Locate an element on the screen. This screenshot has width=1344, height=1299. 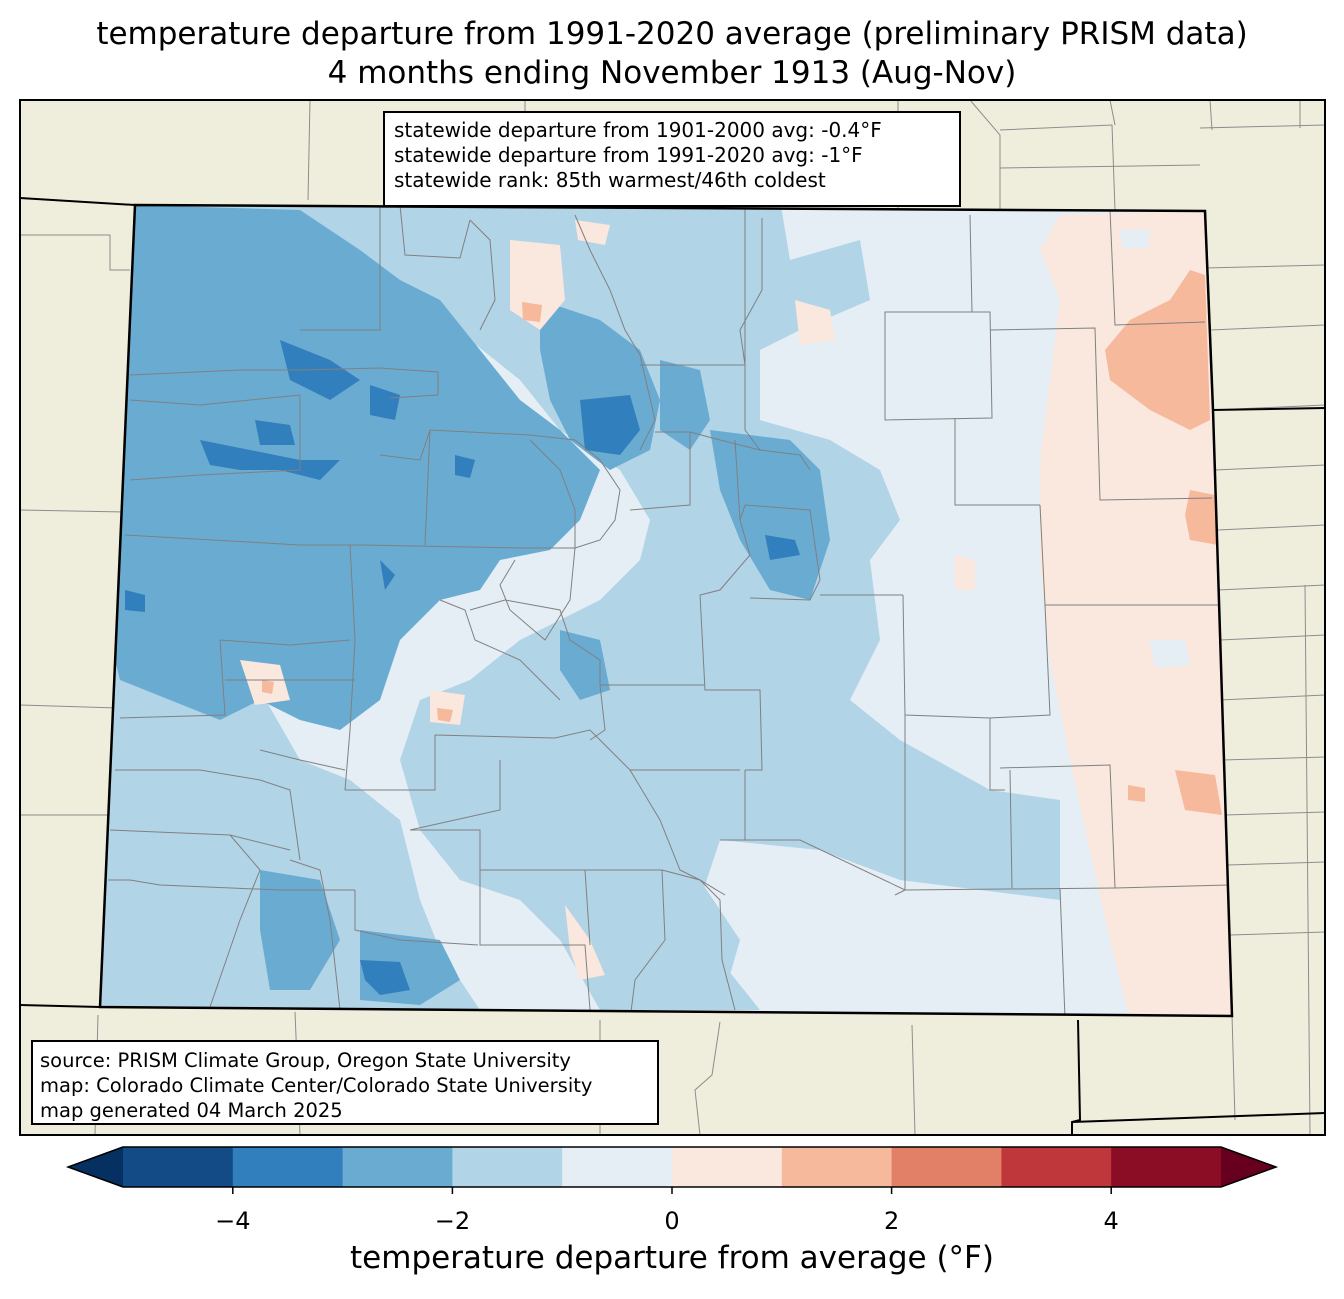
colorbar-tick-label: 2 is located at coordinates (891, 1221).